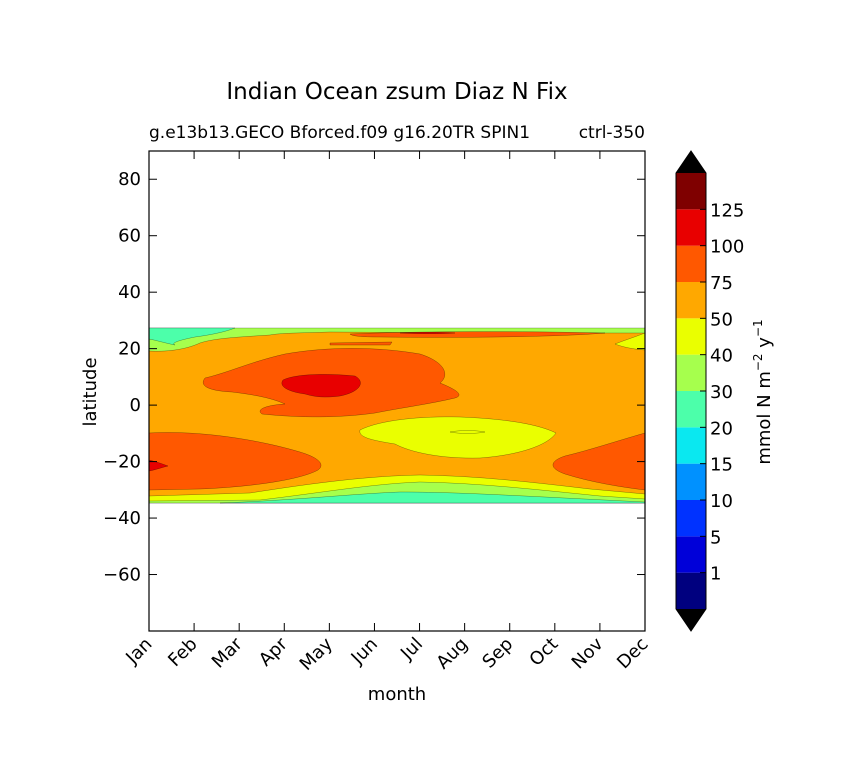 This screenshot has width=857, height=783. I want to click on colorbar-tick-label: 10, so click(721, 501).